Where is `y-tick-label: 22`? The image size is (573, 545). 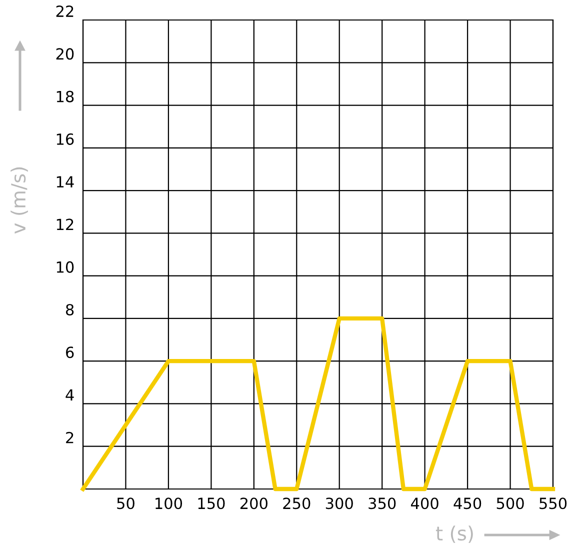 y-tick-label: 22 is located at coordinates (65, 11).